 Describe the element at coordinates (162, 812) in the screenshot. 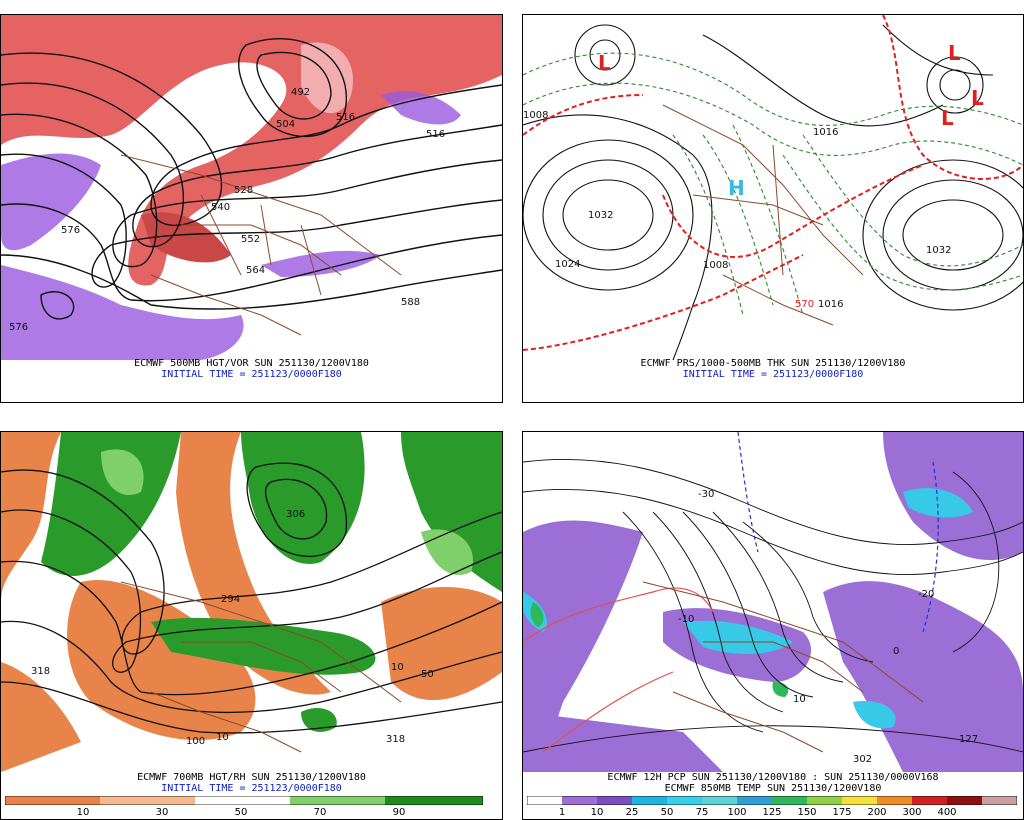

I see `colorbar-label: 30` at that location.